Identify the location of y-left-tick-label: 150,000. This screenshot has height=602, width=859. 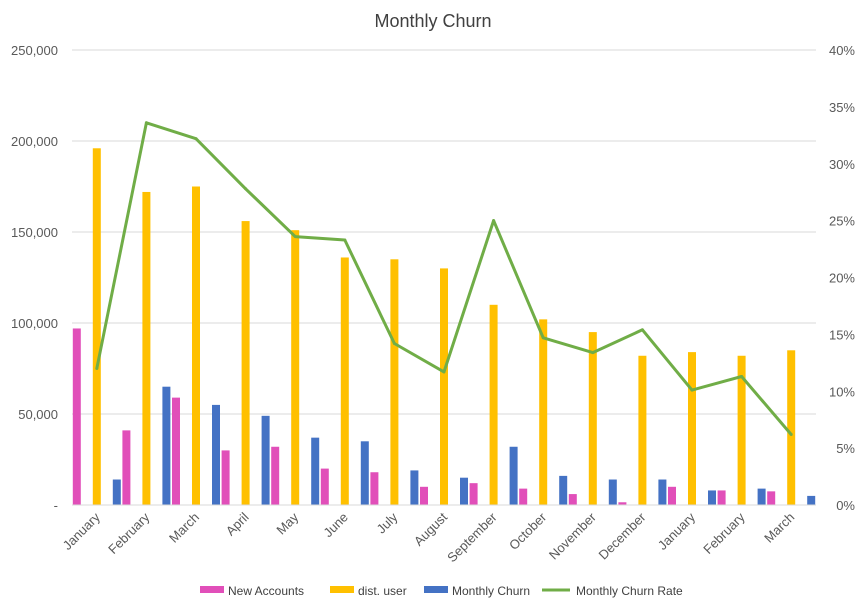
(34, 232).